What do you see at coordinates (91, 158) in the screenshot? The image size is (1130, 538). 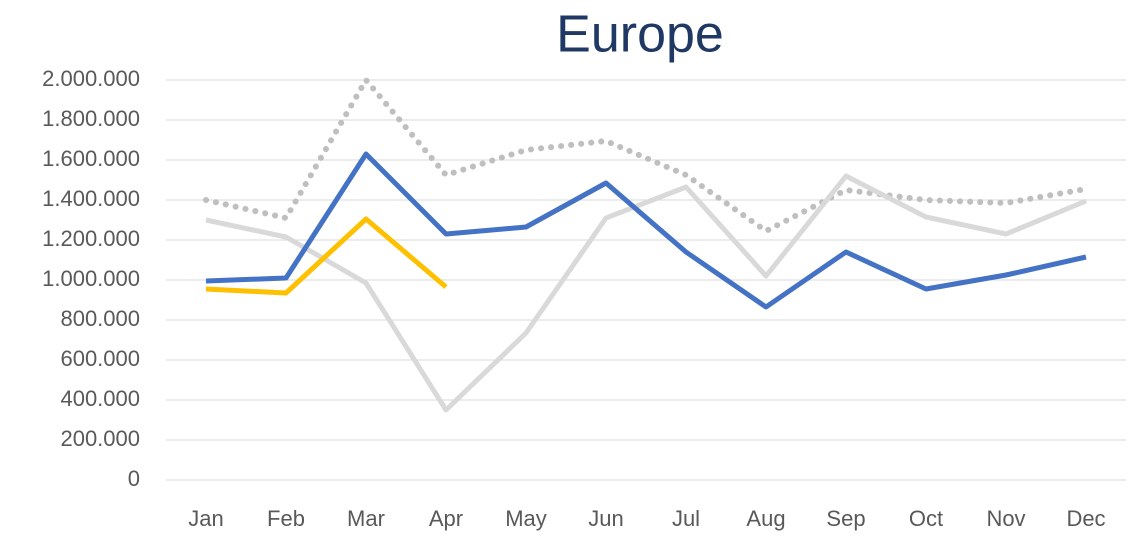 I see `y-tick-label: 1.600.000` at bounding box center [91, 158].